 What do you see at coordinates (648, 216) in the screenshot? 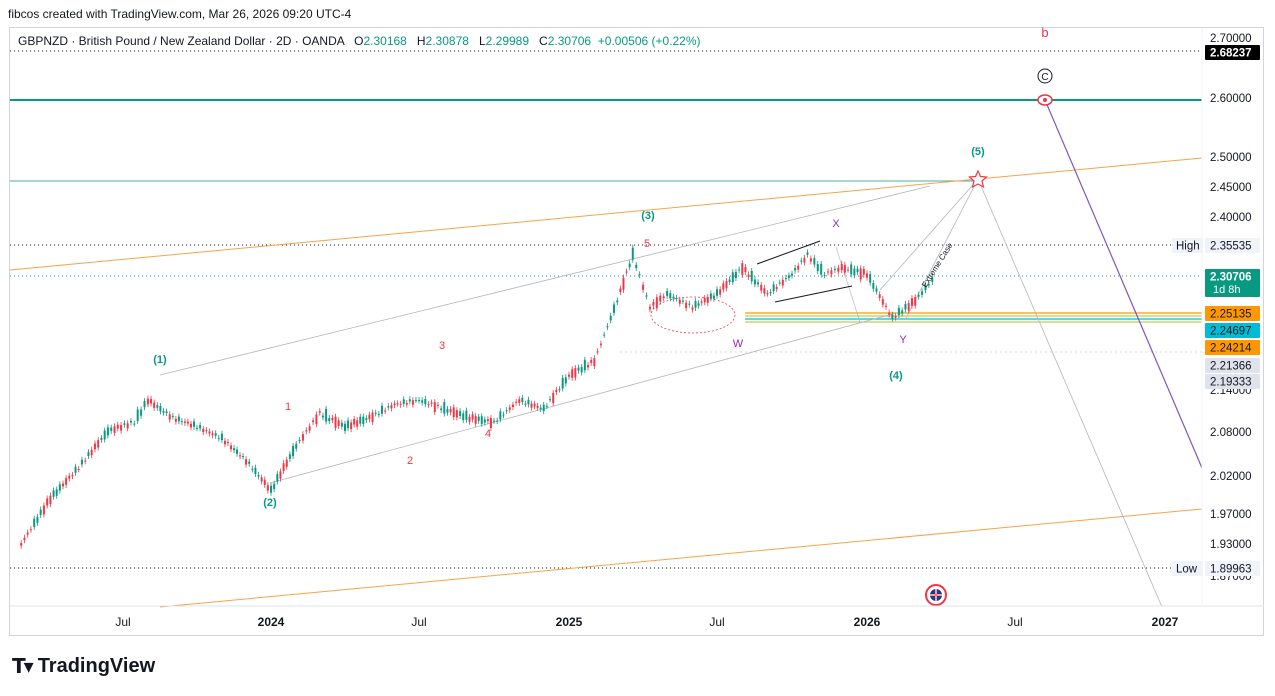
I see `wave-label-major: (3)` at bounding box center [648, 216].